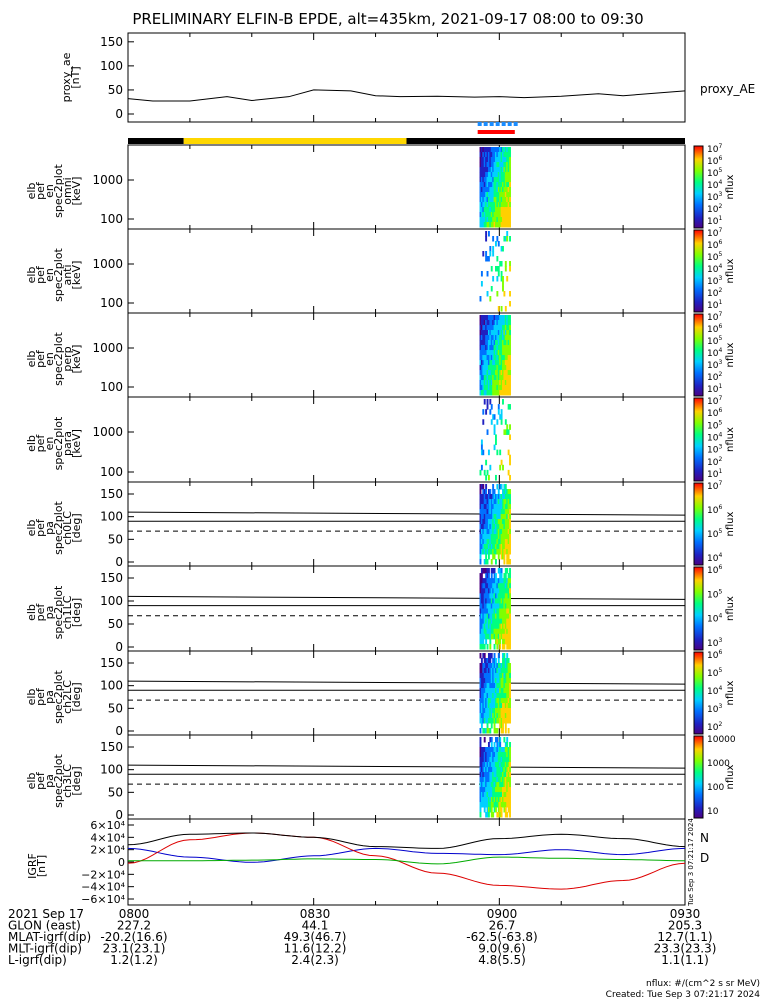  I want to click on pa_spec2plot_ch1LC-lc-line, so click(406, 597).